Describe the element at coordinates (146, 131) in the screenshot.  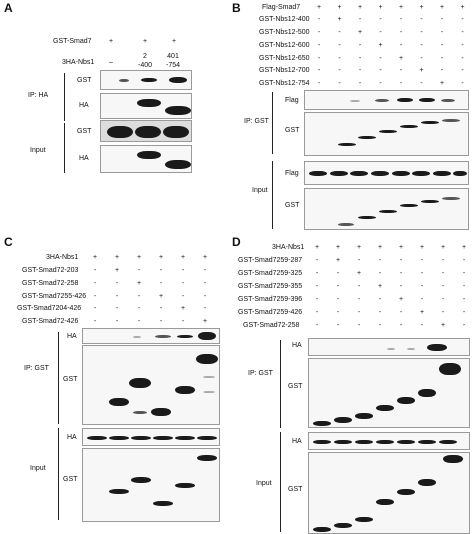
I see `blot-input-gst` at that location.